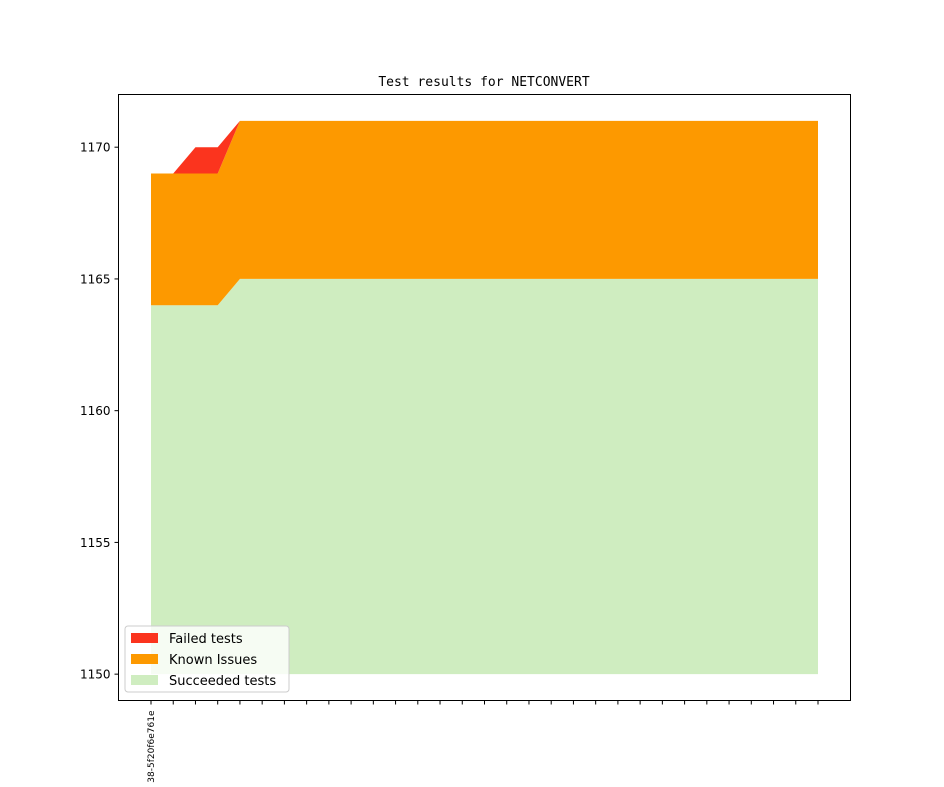 The height and width of the screenshot is (787, 944). I want to click on legend-box, so click(207, 659).